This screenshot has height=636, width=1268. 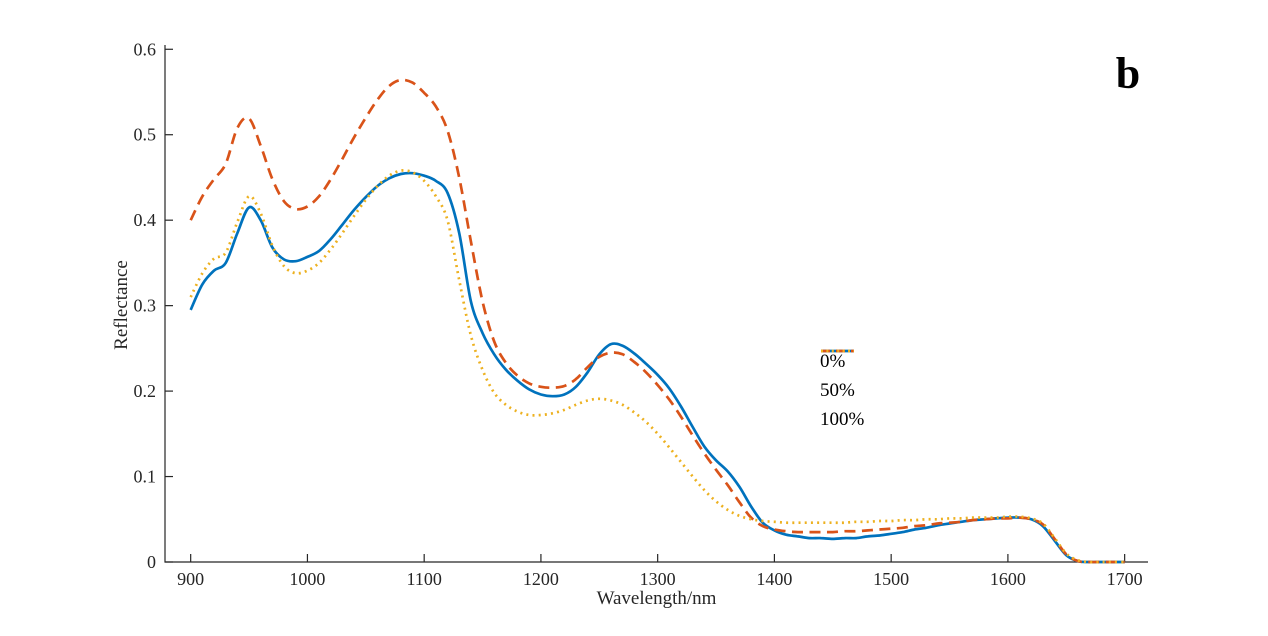 What do you see at coordinates (145, 306) in the screenshot?
I see `y-tick-label: 0.3` at bounding box center [145, 306].